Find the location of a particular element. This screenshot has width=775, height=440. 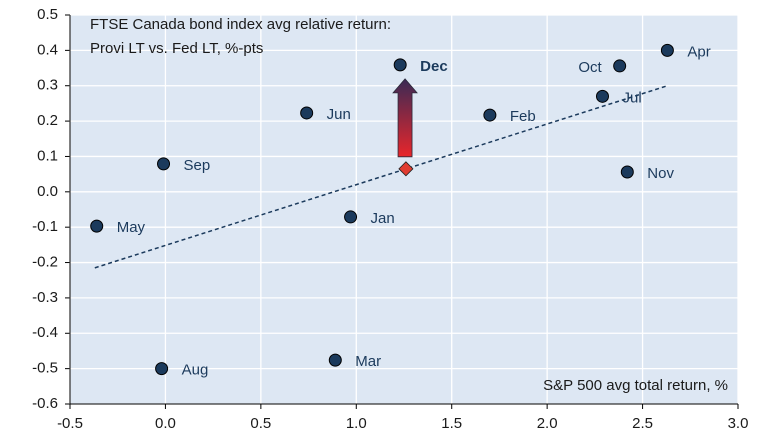

y-tick-label: -0.3 is located at coordinates (45, 297).